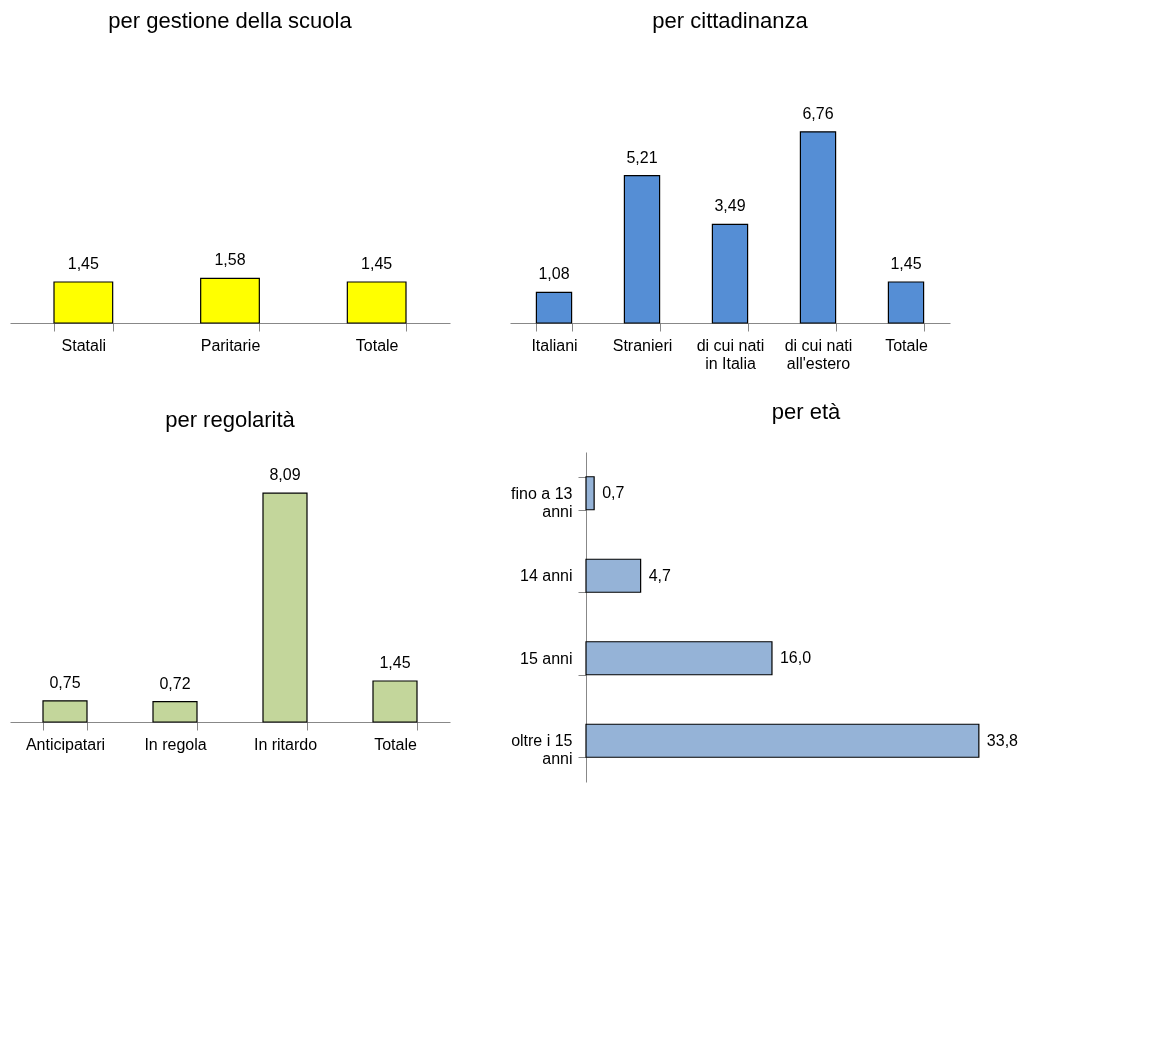  I want to click on chart-title: per cittadinanza, so click(730, 20).